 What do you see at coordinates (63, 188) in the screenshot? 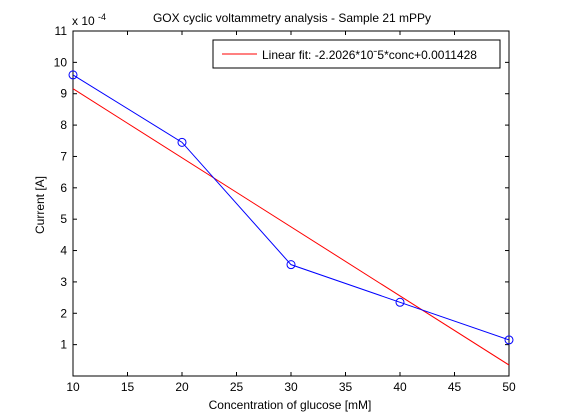
I see `y-tick-label: 6` at bounding box center [63, 188].